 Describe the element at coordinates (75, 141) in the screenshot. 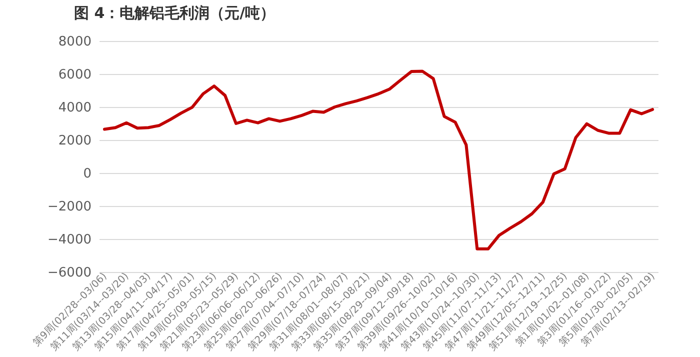

I see `y-tick-label: 2000` at that location.